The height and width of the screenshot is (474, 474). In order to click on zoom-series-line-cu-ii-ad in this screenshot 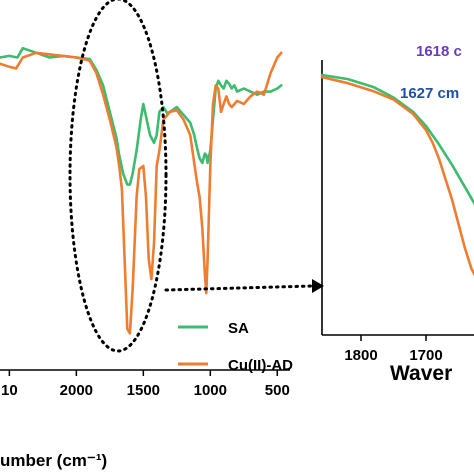, I will do `click(397, 176)`.